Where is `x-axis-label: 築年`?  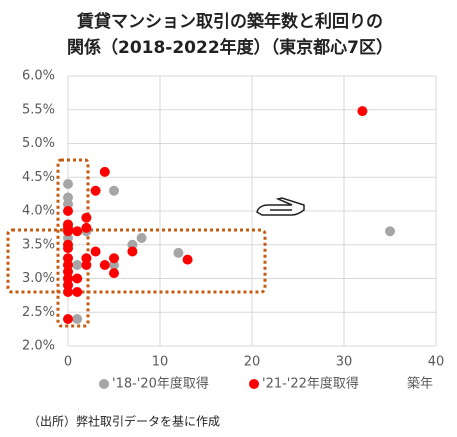 x-axis-label: 築年 is located at coordinates (420, 384).